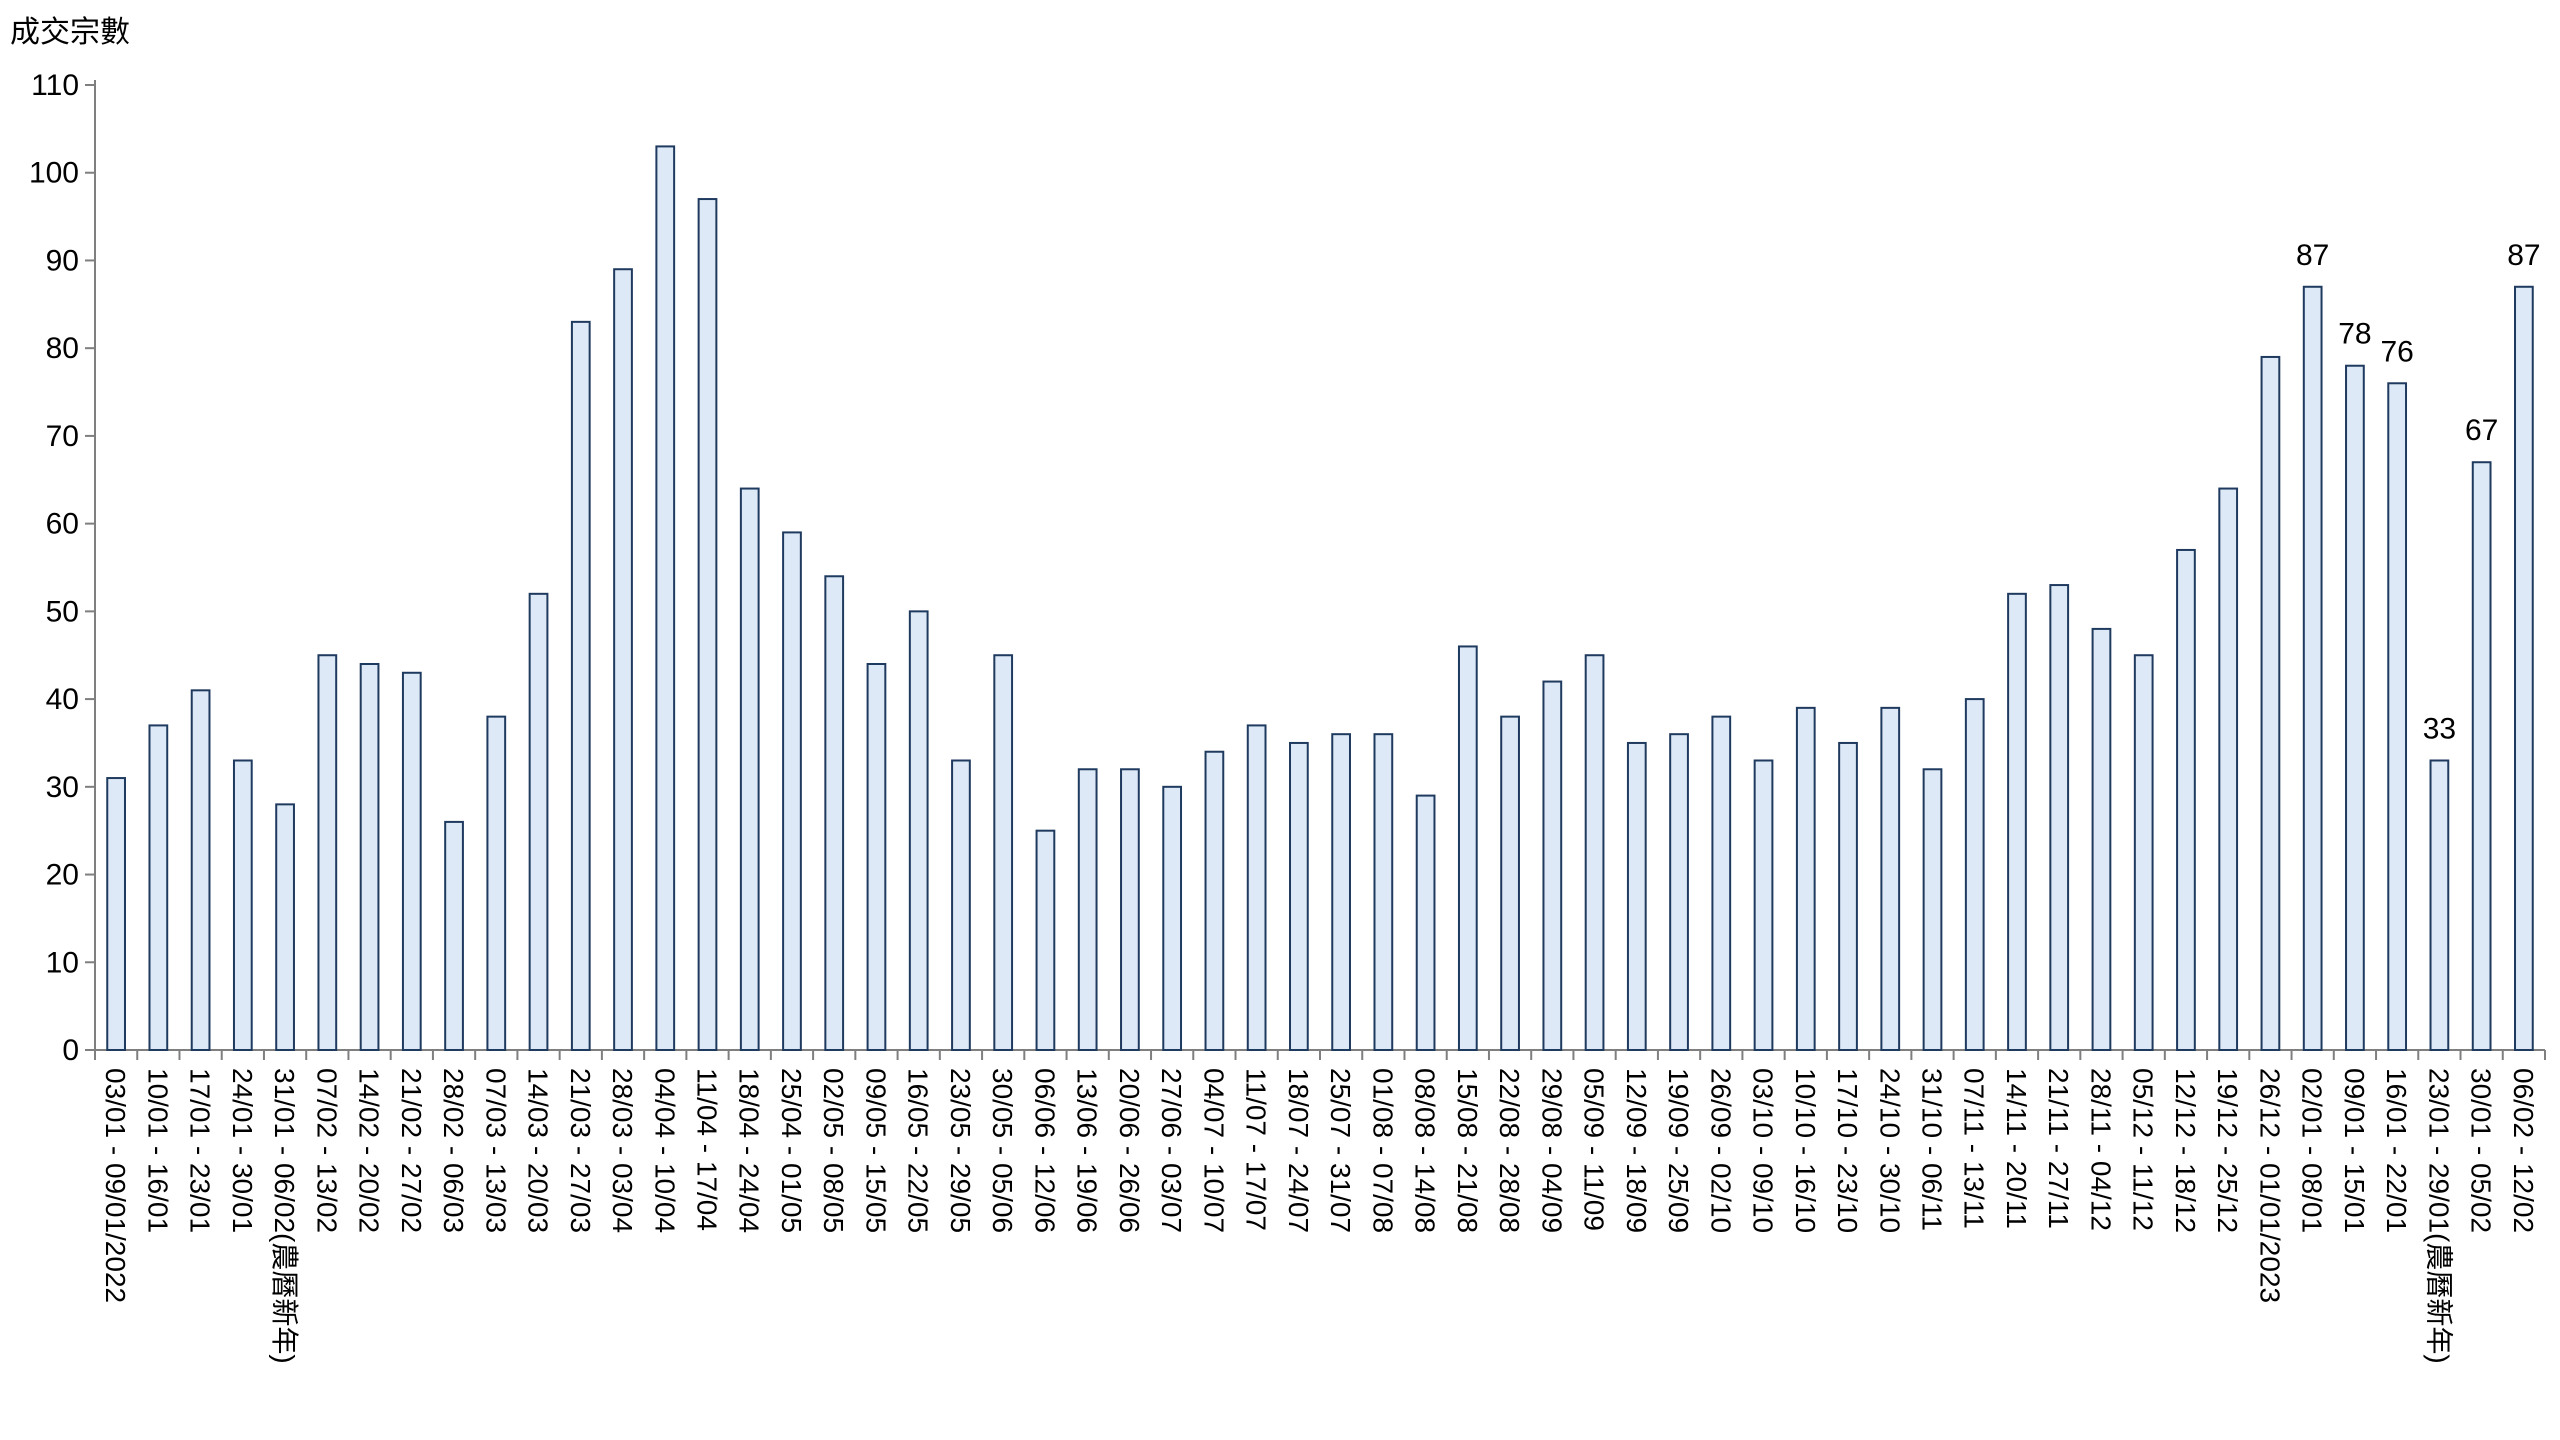 The width and height of the screenshot is (2560, 1440). What do you see at coordinates (2396, 351) in the screenshot?
I see `data-label: 76` at bounding box center [2396, 351].